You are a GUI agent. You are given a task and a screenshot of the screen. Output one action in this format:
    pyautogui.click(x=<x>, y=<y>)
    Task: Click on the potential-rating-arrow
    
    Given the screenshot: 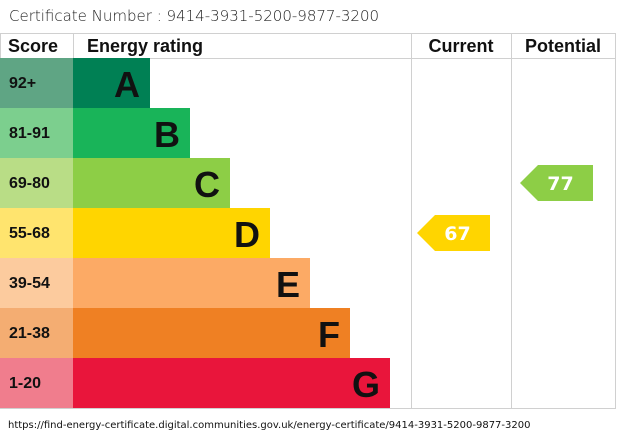 What is the action you would take?
    pyautogui.click(x=556, y=183)
    